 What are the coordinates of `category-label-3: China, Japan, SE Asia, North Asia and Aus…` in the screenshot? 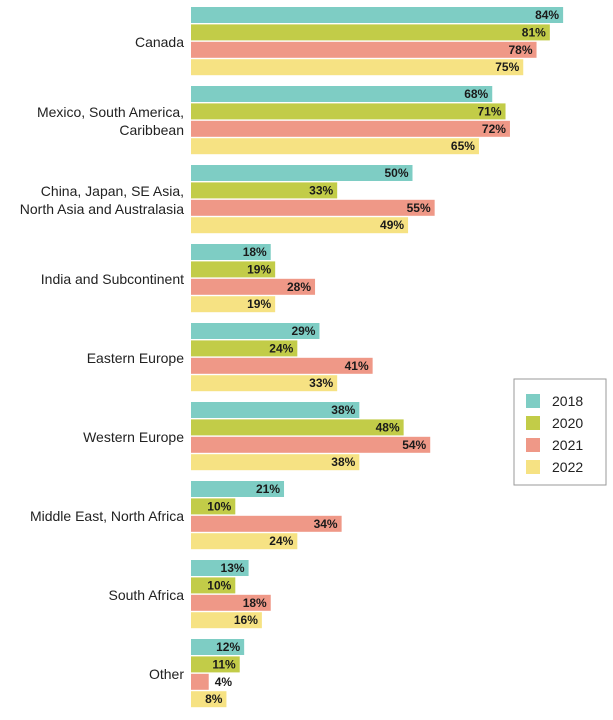 It's located at (102, 200).